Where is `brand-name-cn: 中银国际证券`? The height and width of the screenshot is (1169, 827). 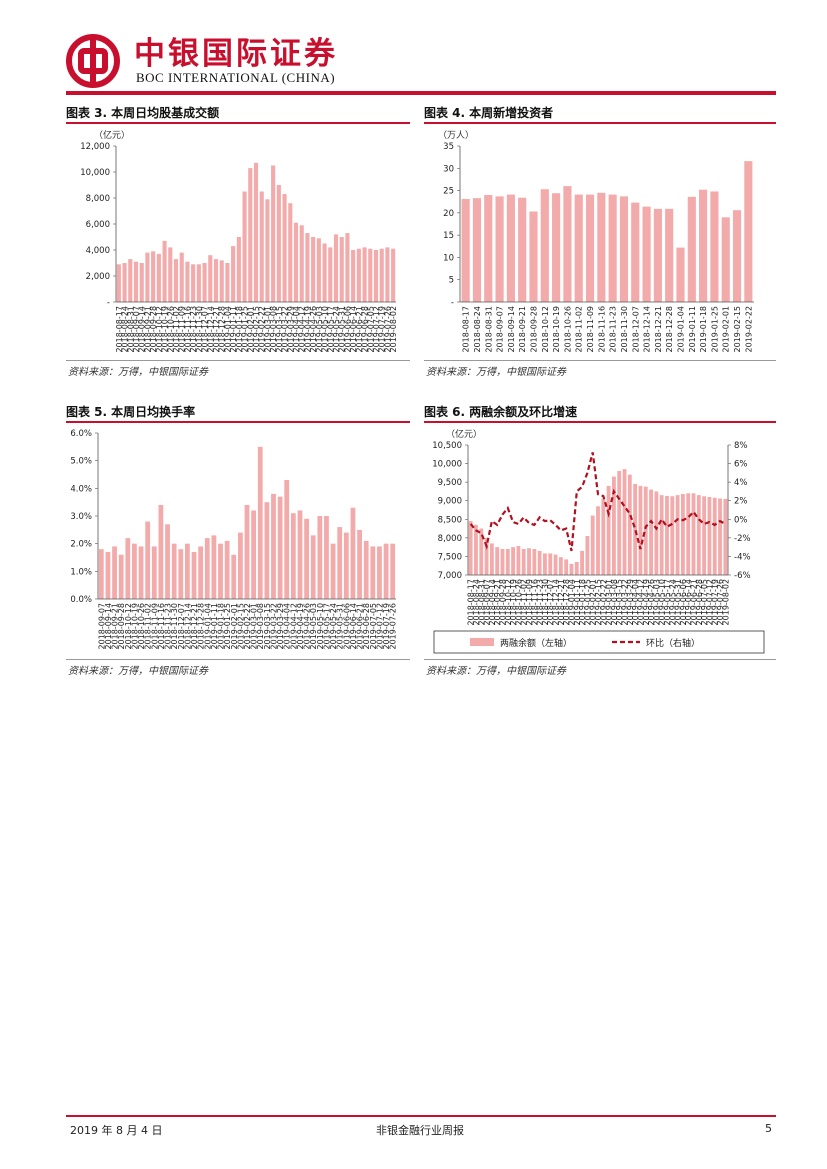
brand-name-cn: 中银国际证券 is located at coordinates (236, 54).